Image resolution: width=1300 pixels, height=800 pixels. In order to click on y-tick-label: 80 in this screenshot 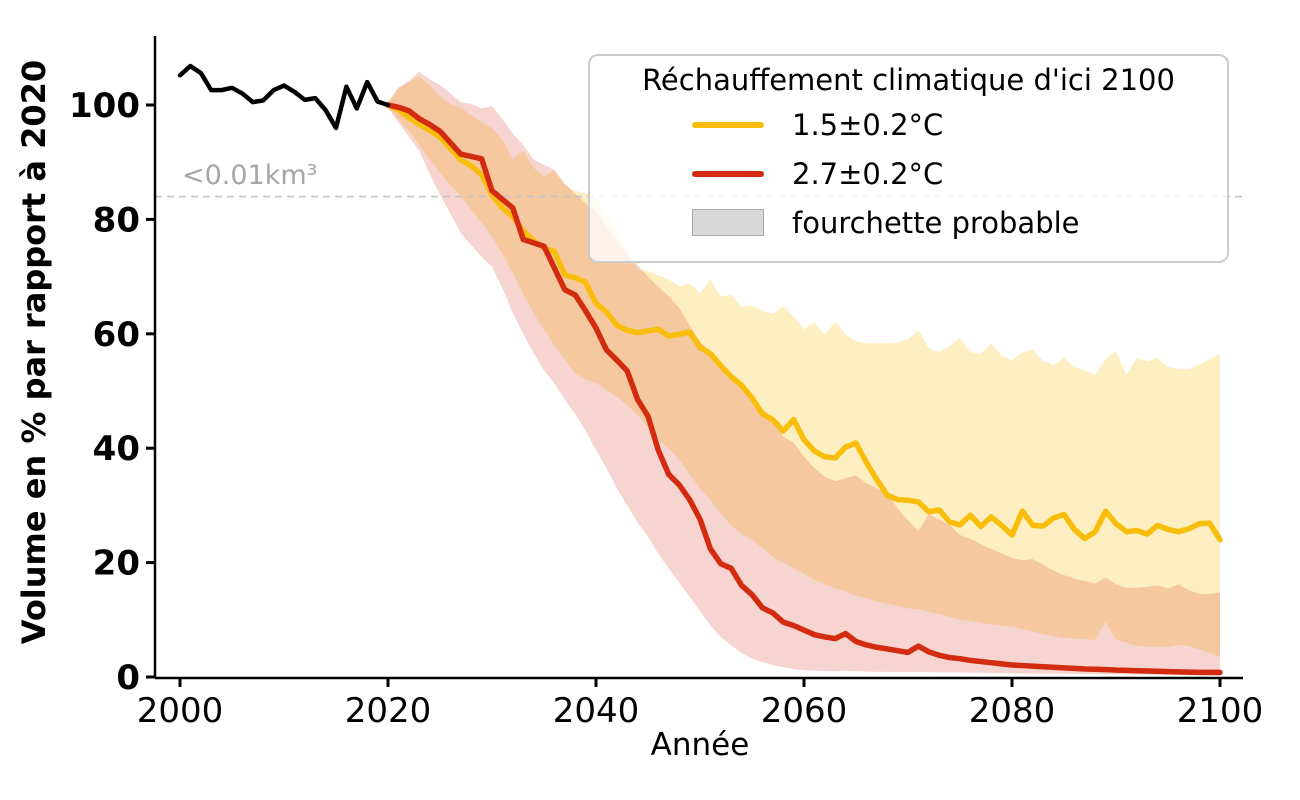, I will do `click(116, 220)`.